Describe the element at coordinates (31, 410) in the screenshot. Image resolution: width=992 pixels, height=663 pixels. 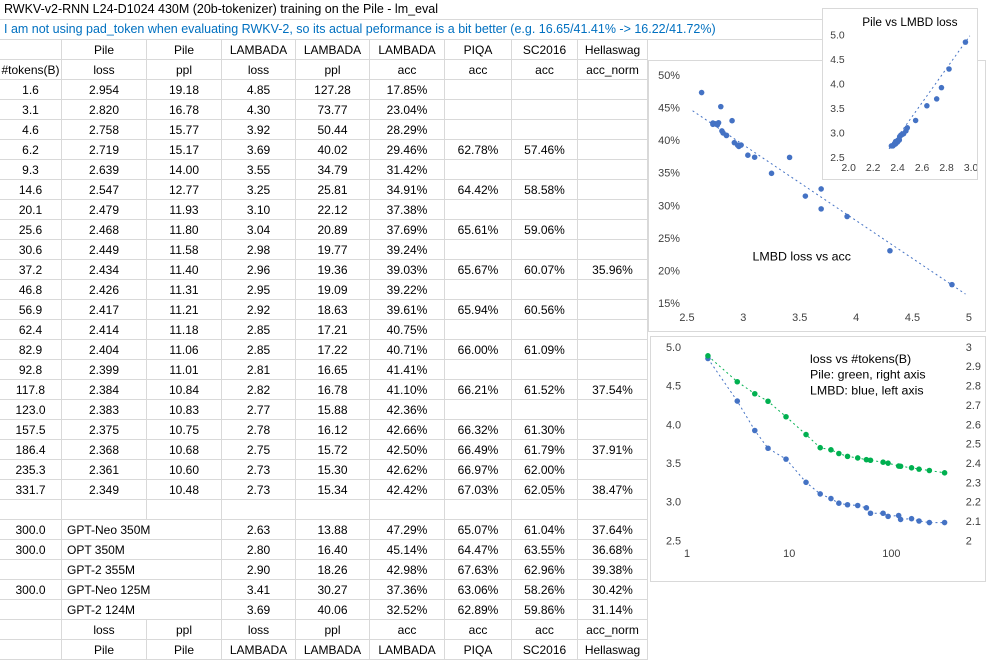
I see `table-cell: 123.0` at that location.